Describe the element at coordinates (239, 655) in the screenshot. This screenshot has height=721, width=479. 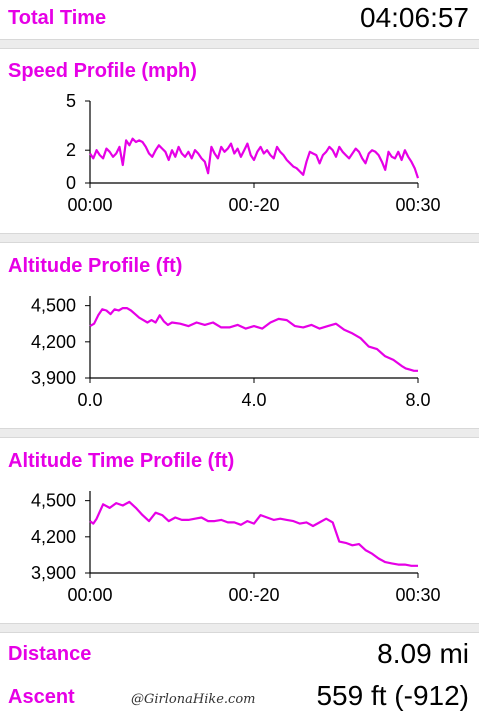
I see `distance-row: Distance 8.09 mi` at that location.